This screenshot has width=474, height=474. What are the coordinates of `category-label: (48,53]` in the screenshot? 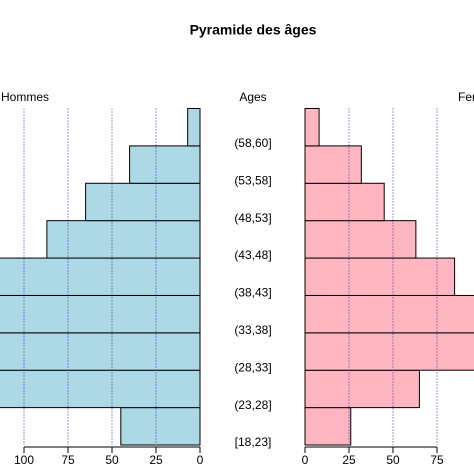 It's located at (252, 218).